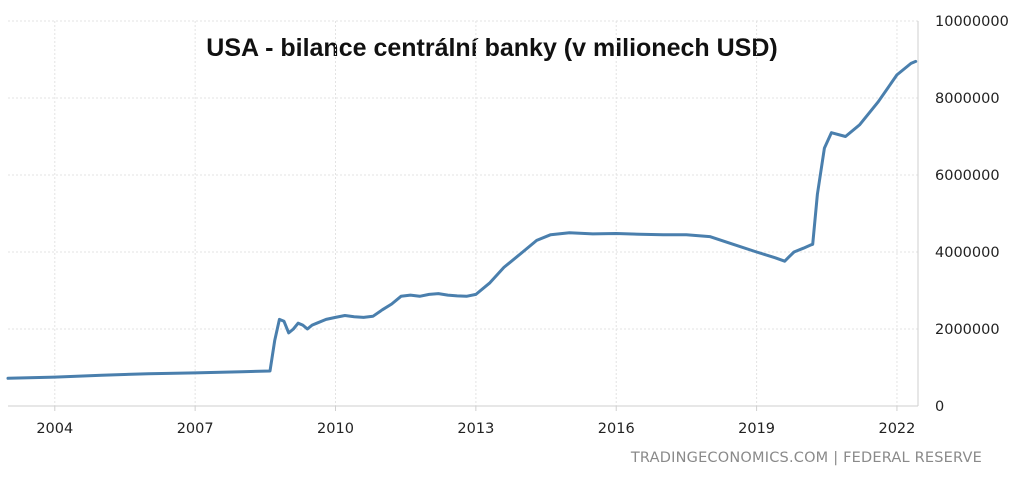 The width and height of the screenshot is (1024, 477). I want to click on x-tick-label: 2007, so click(195, 429).